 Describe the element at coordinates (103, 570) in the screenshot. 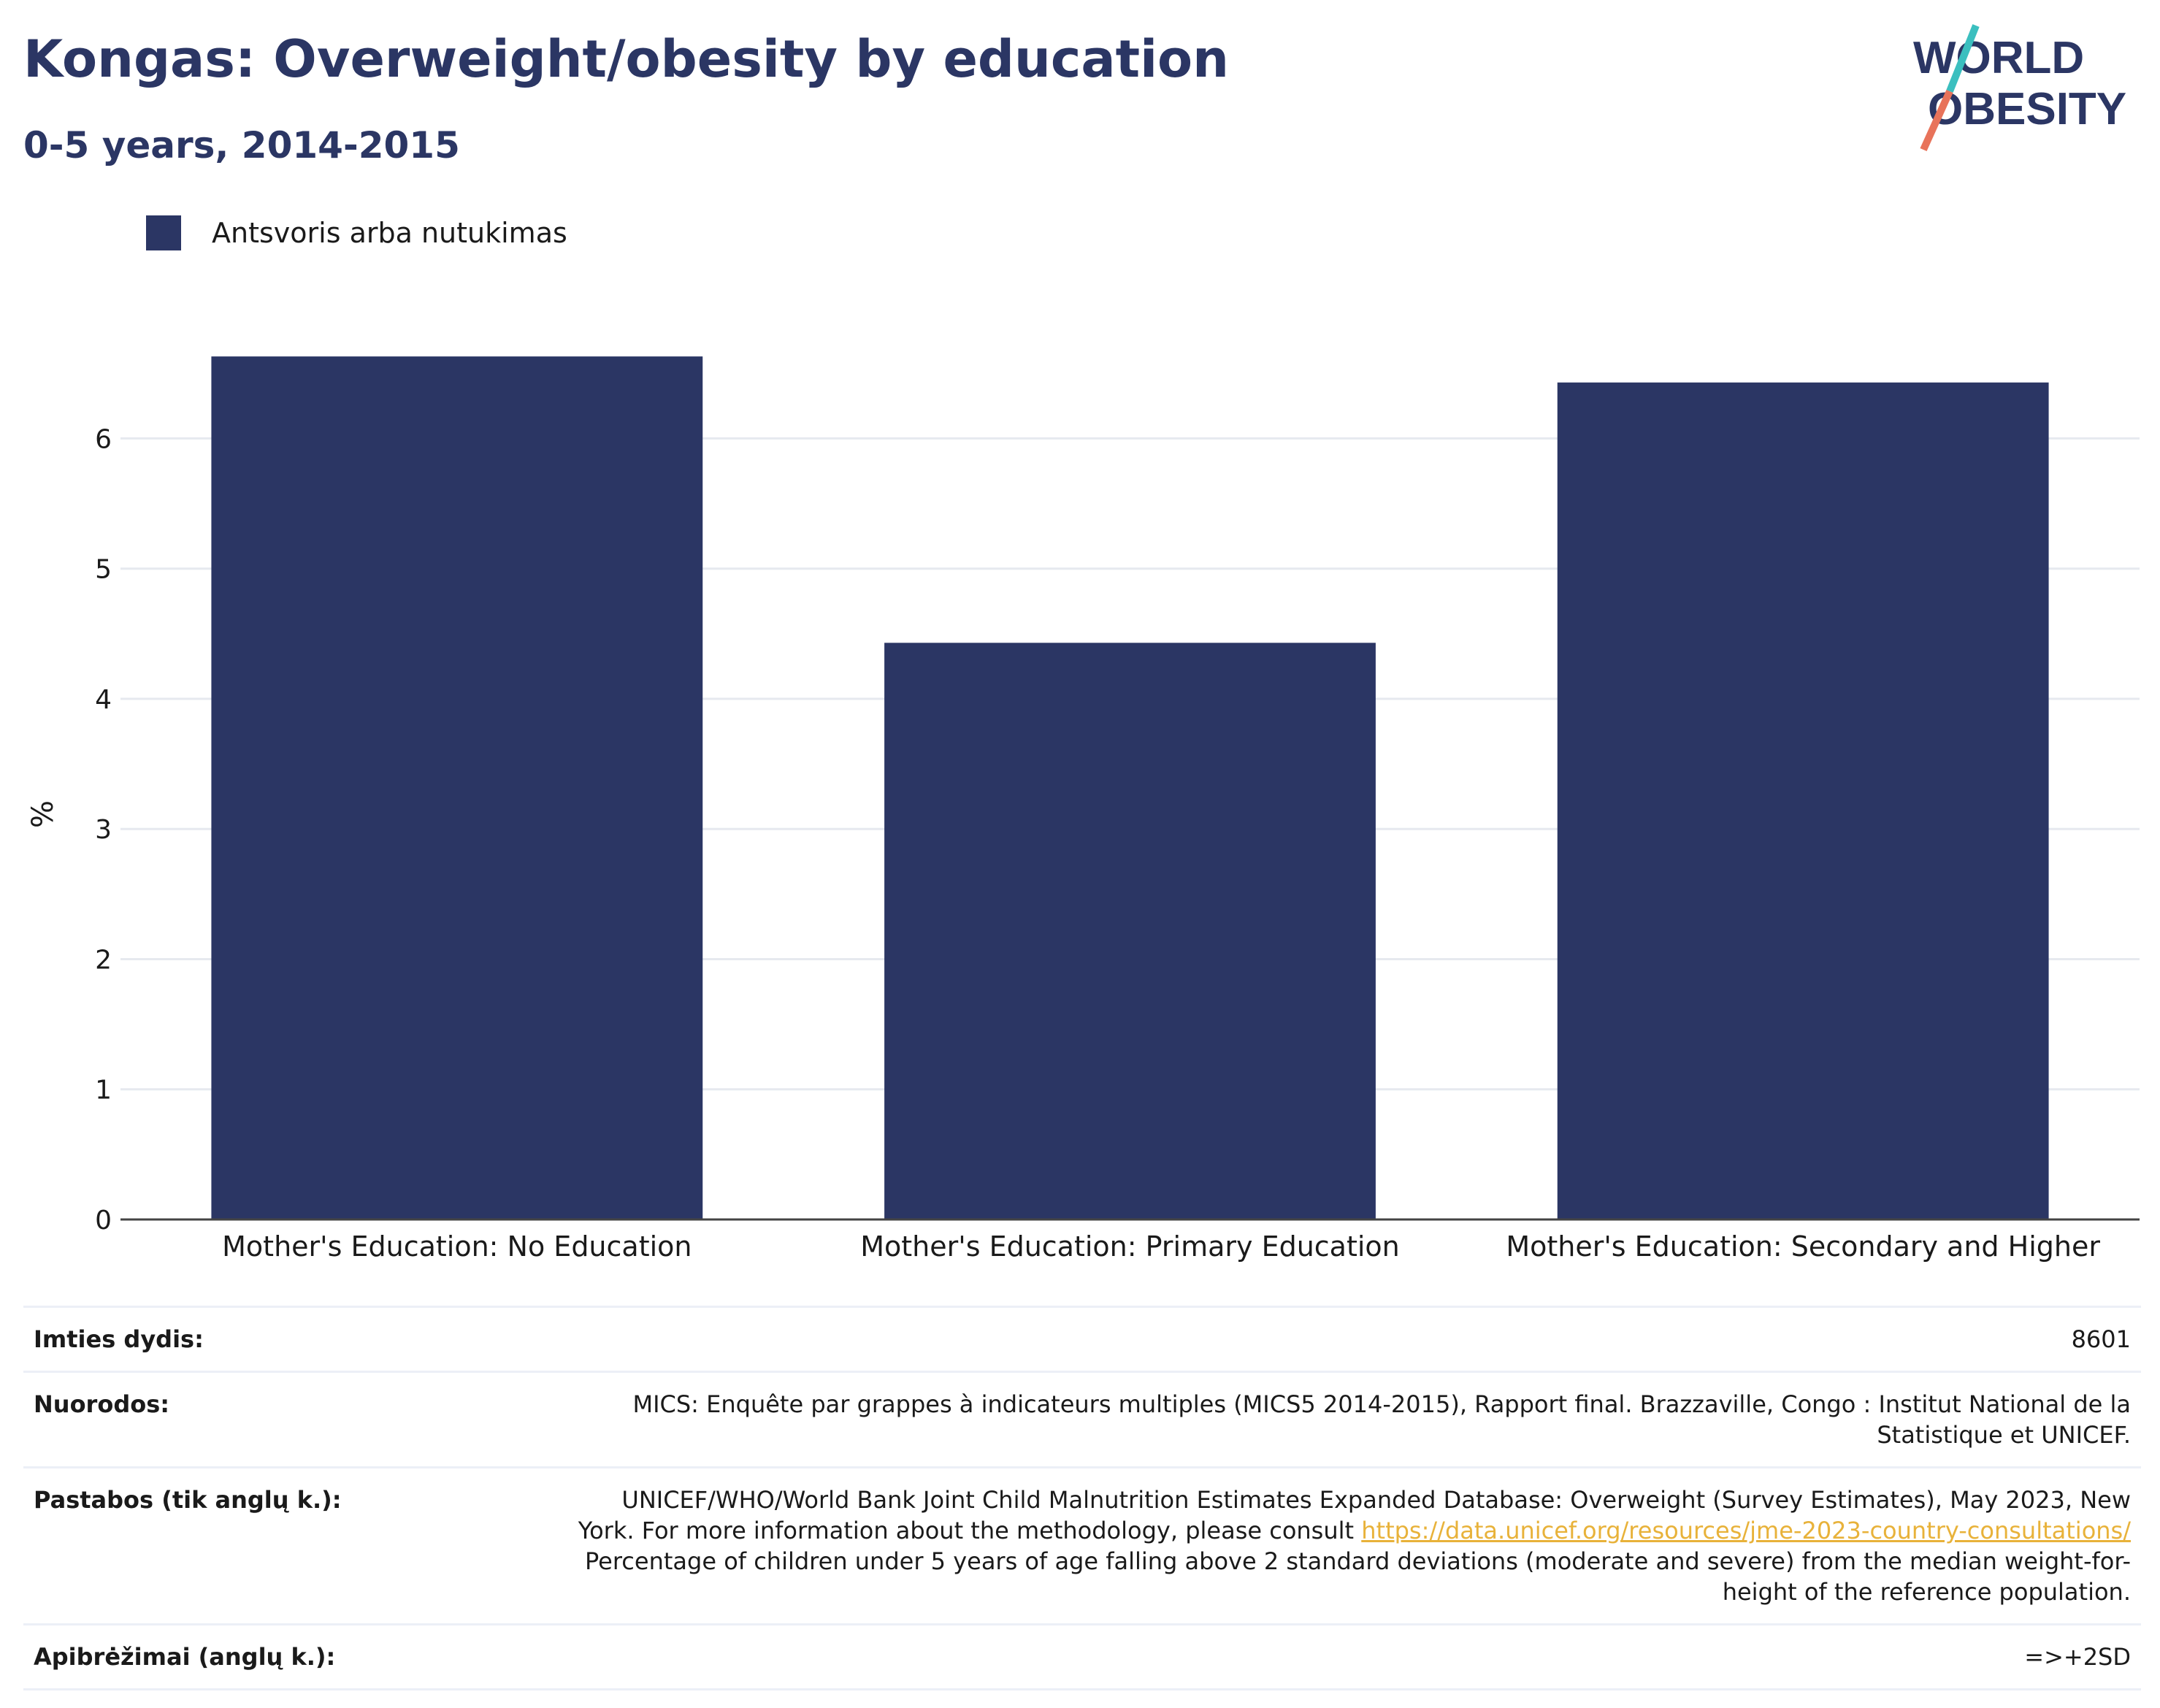

I see `y-tick-label: 5` at that location.